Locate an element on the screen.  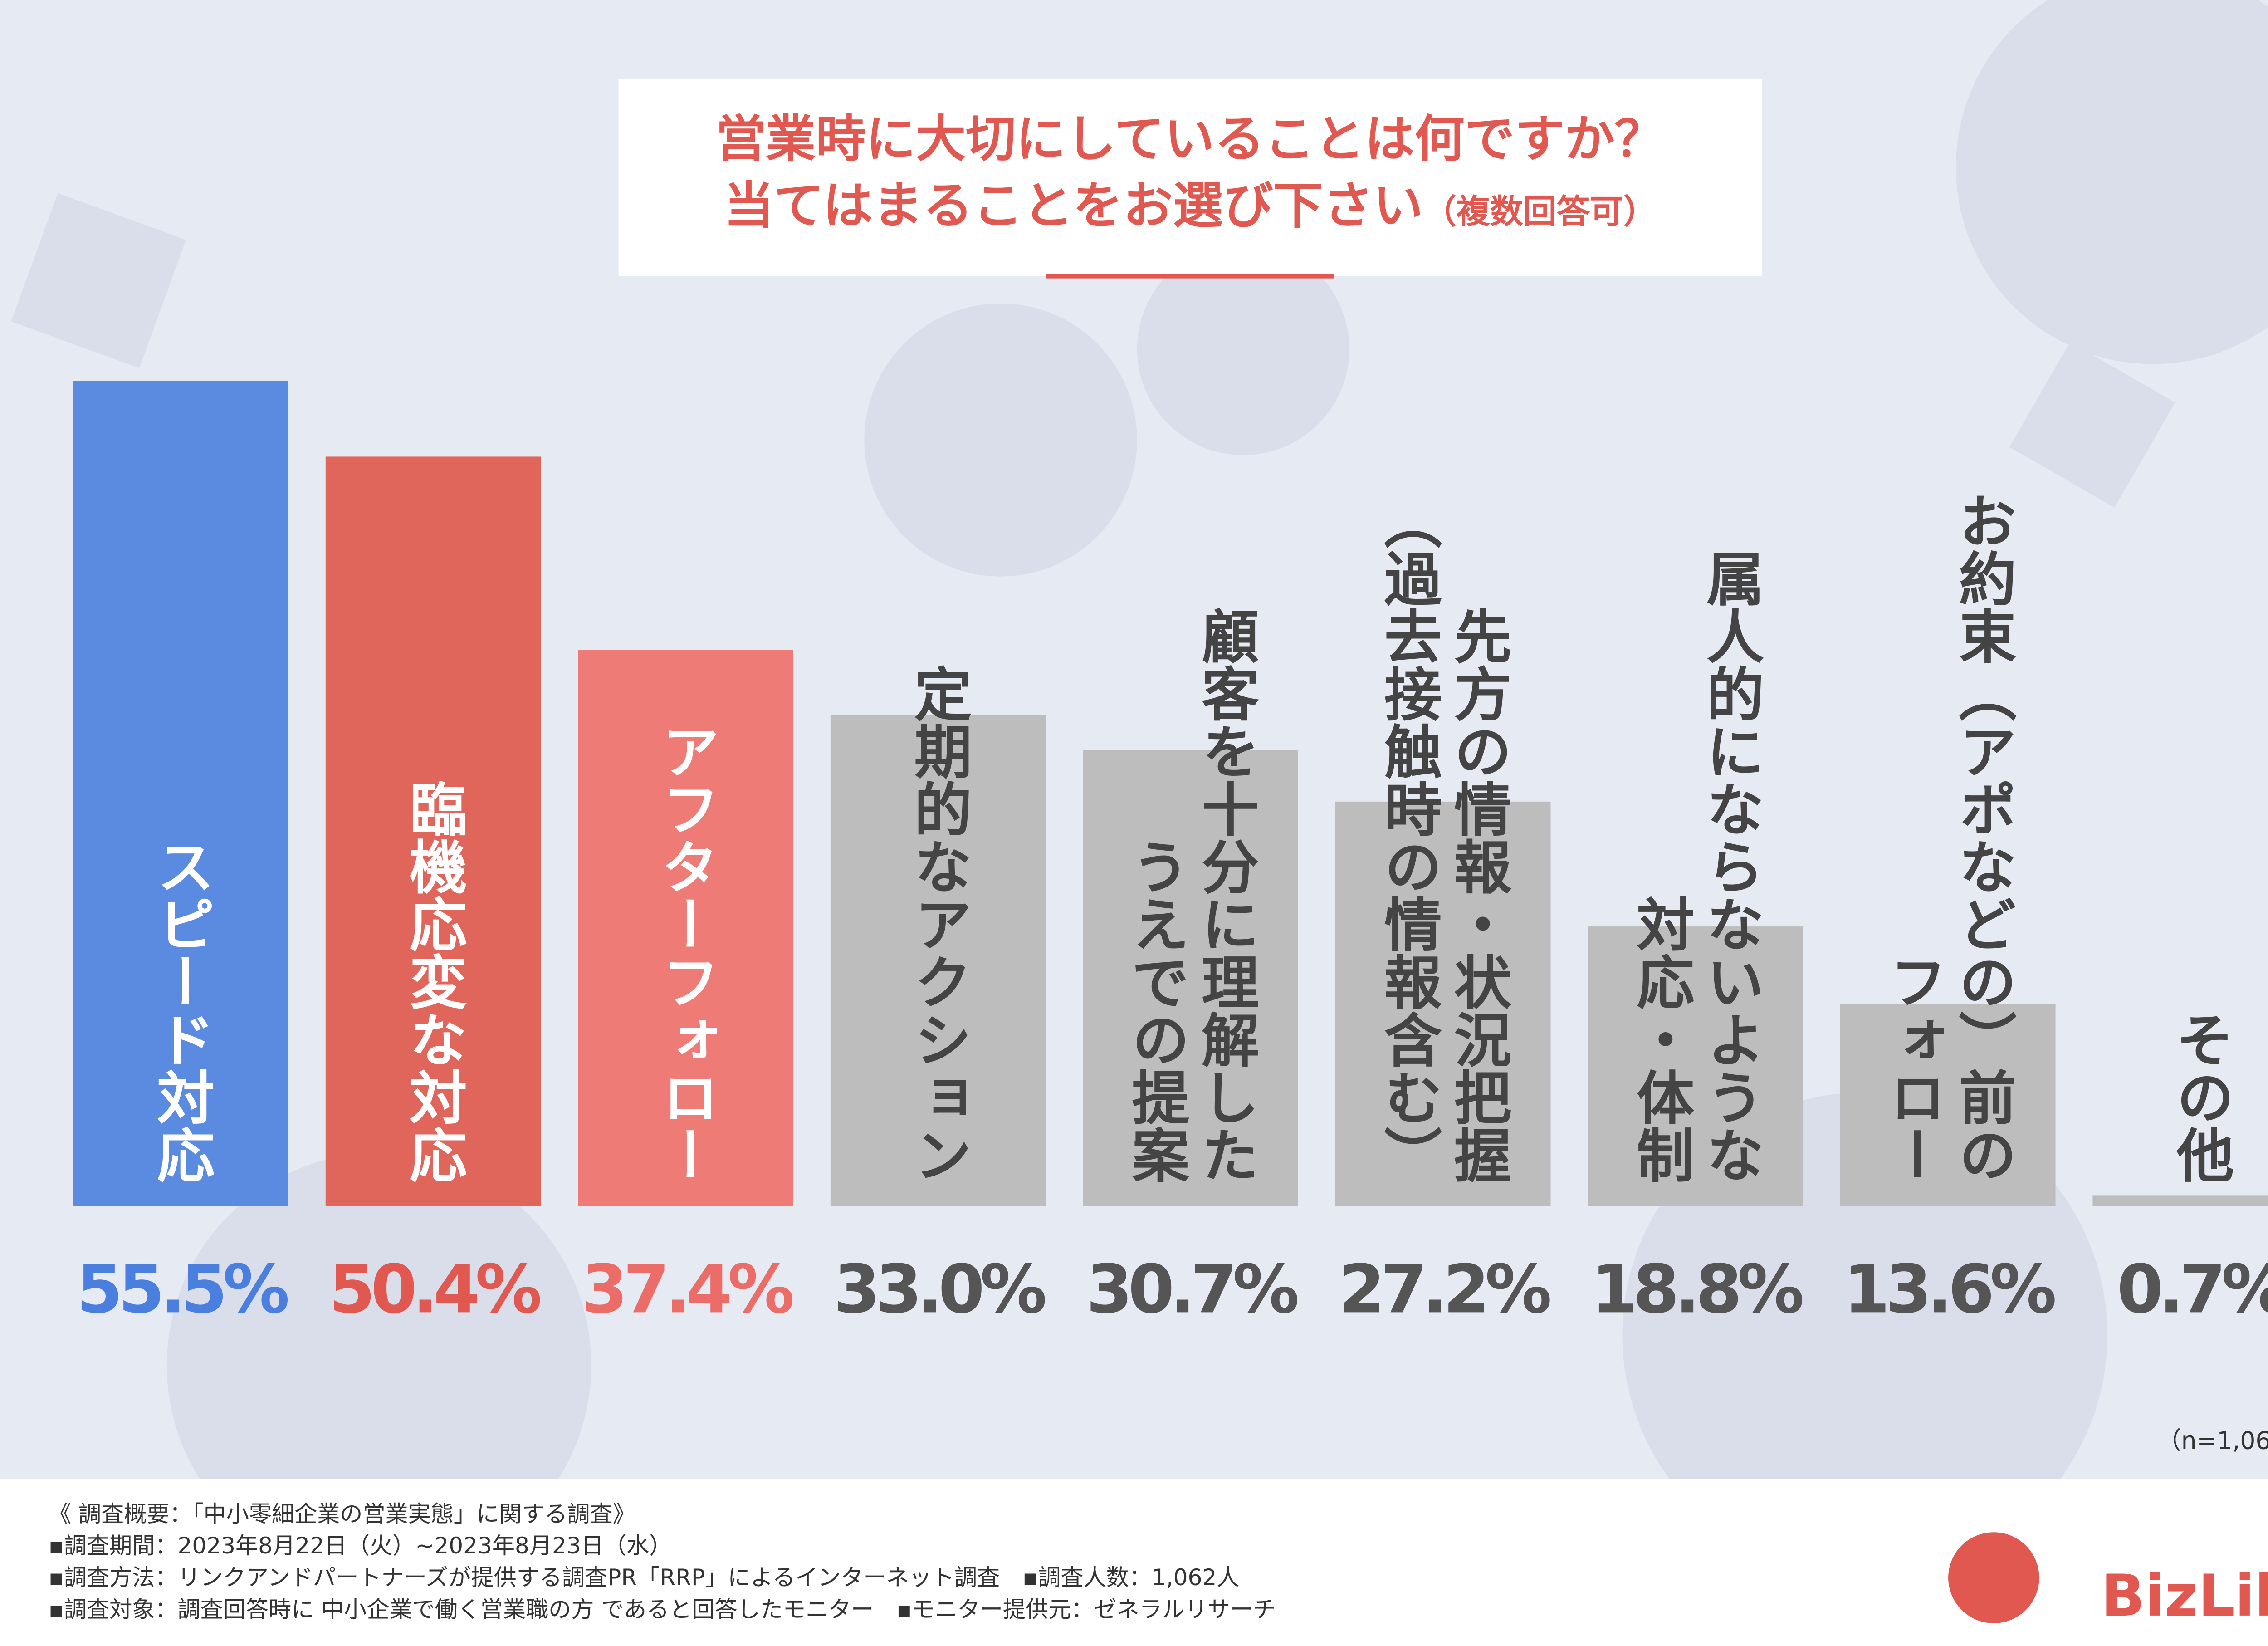
value-label: 33.0% is located at coordinates (939, 1289).